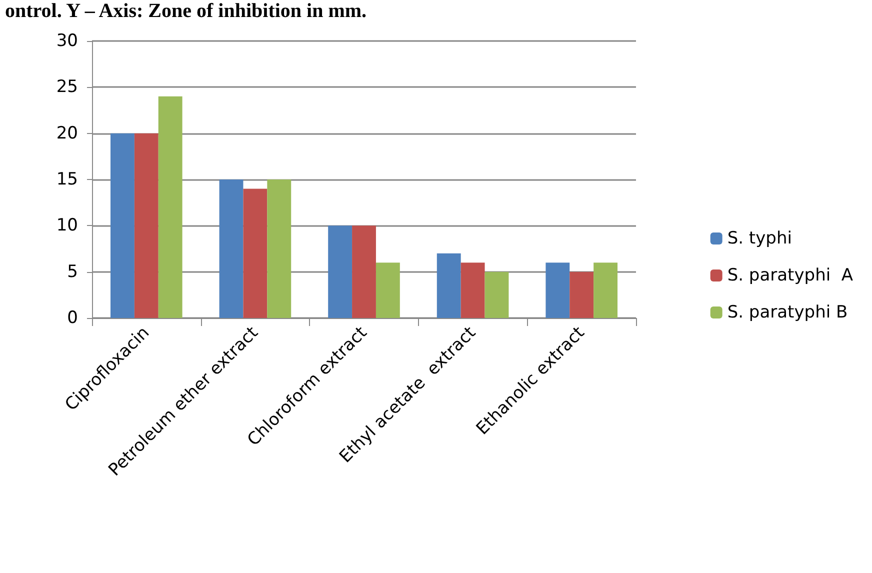 Image resolution: width=872 pixels, height=573 pixels. Describe the element at coordinates (72, 272) in the screenshot. I see `y-tick-label: 5` at that location.